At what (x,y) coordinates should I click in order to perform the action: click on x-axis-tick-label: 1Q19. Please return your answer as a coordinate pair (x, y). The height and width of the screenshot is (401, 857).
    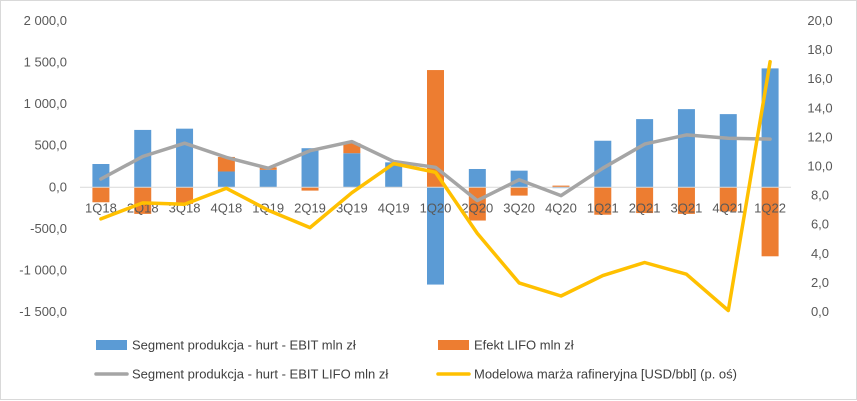
    Looking at the image, I should click on (268, 207).